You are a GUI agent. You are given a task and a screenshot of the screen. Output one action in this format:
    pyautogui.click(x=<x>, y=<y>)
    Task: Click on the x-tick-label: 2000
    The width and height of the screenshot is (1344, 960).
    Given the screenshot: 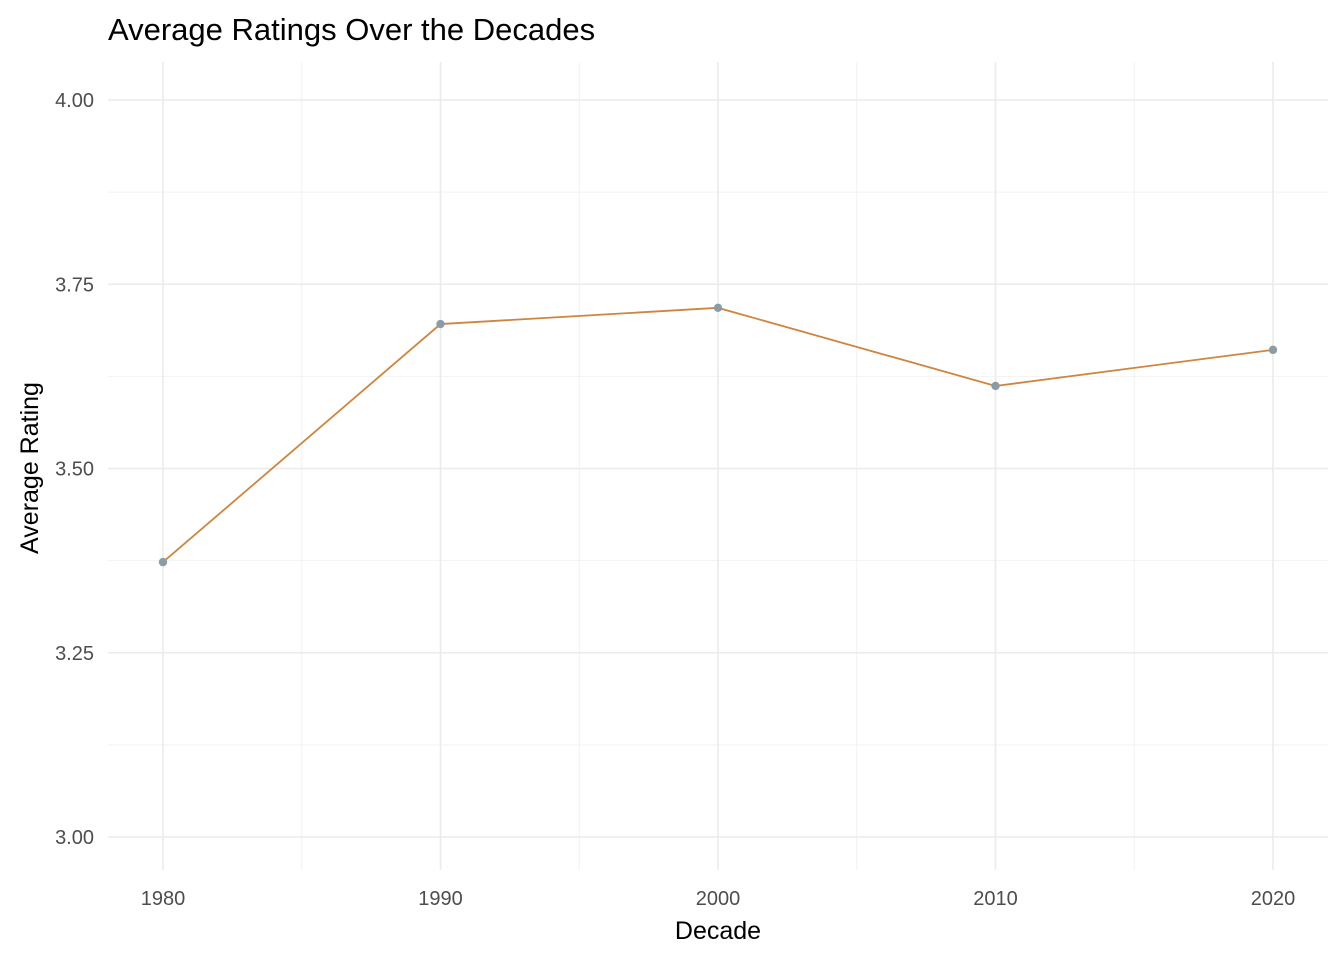 What is the action you would take?
    pyautogui.click(x=718, y=899)
    